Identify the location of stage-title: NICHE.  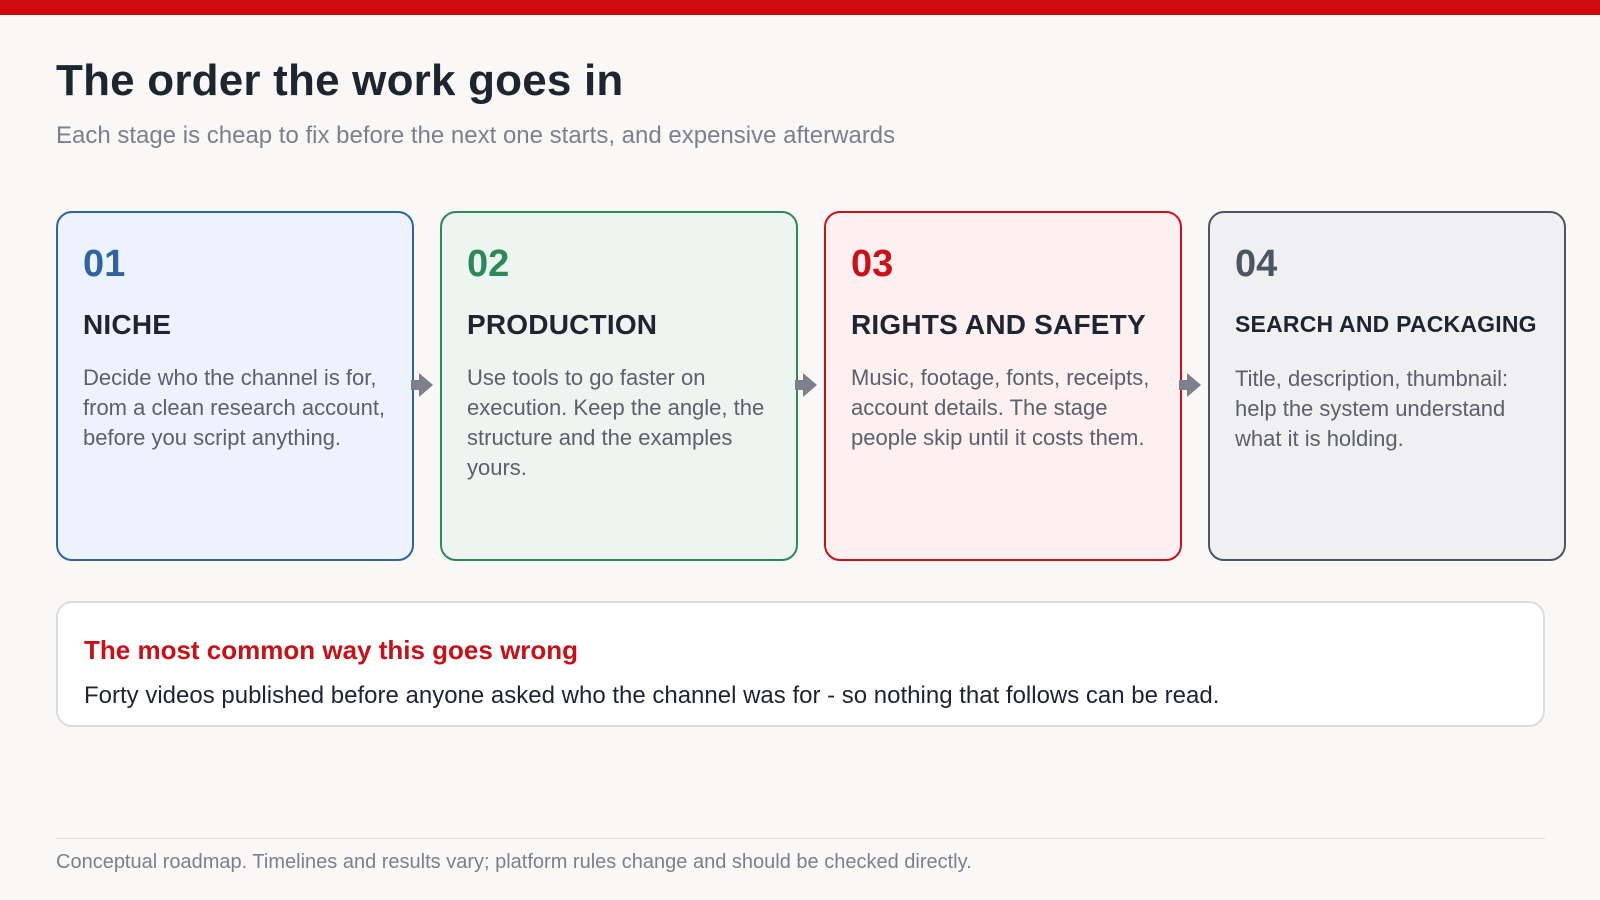
(127, 324).